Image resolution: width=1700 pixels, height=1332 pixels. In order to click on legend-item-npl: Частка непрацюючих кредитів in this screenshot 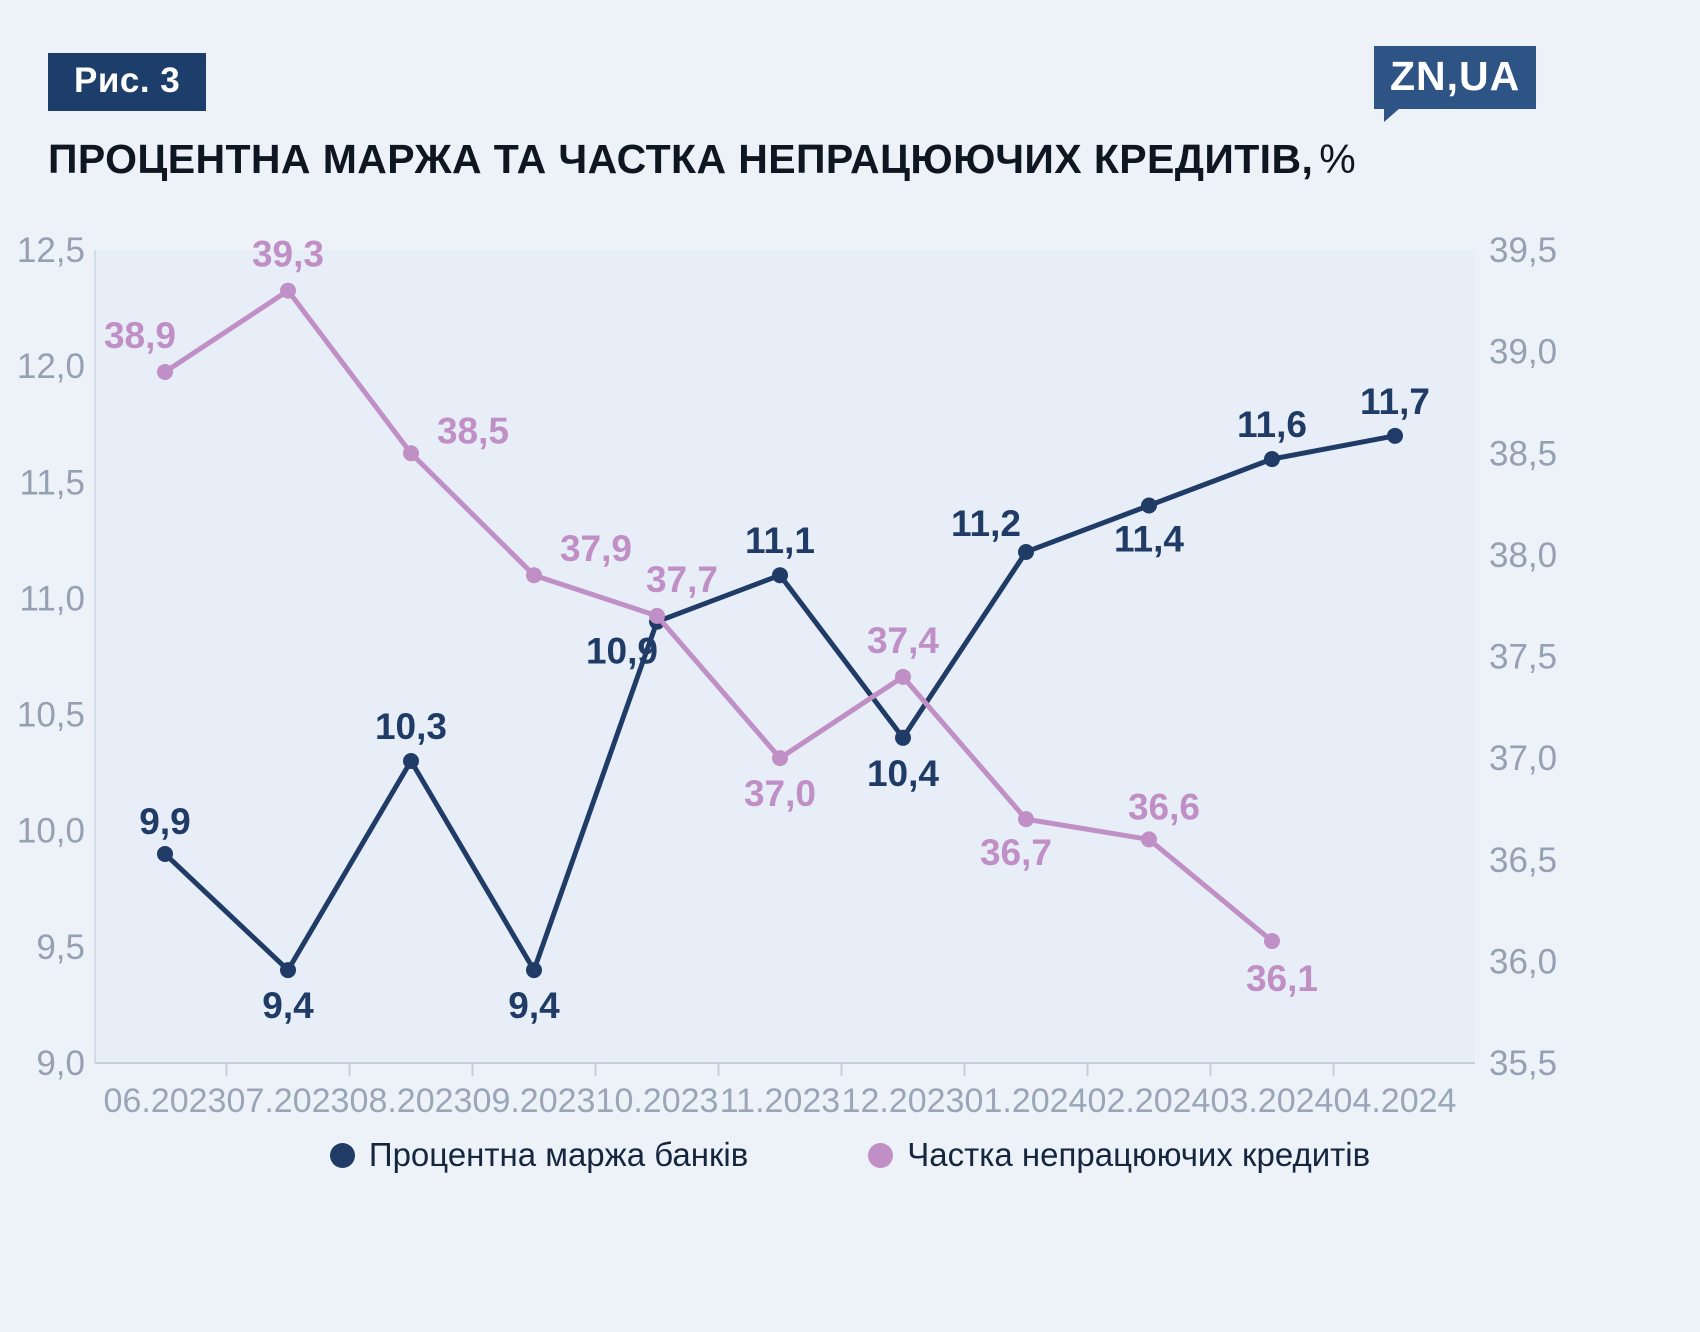, I will do `click(1119, 1155)`.